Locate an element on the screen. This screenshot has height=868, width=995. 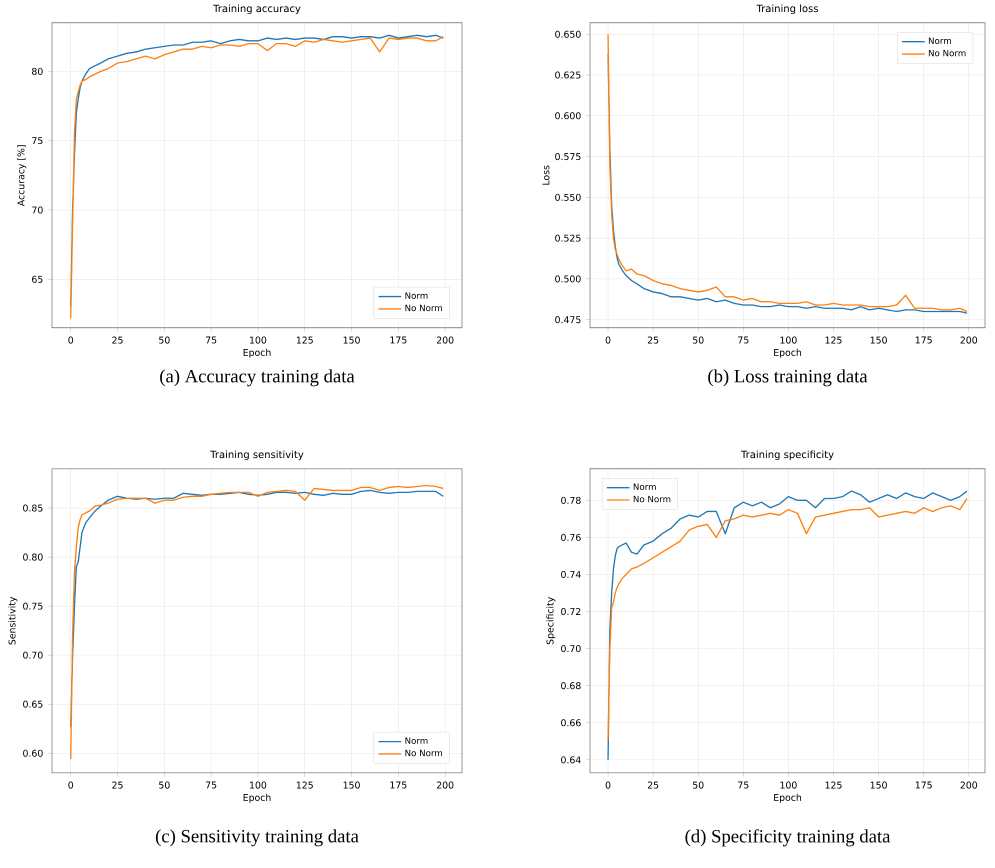
y-tick-label: 0.475 is located at coordinates (567, 320).